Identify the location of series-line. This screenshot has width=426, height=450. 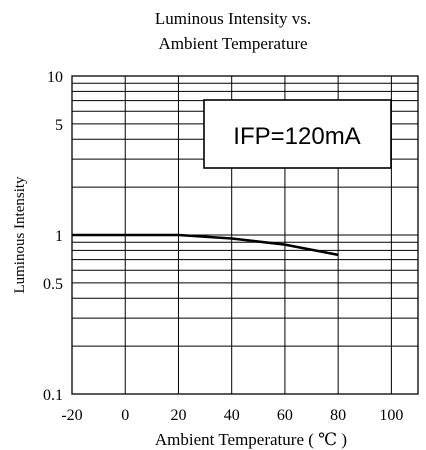
(205, 245).